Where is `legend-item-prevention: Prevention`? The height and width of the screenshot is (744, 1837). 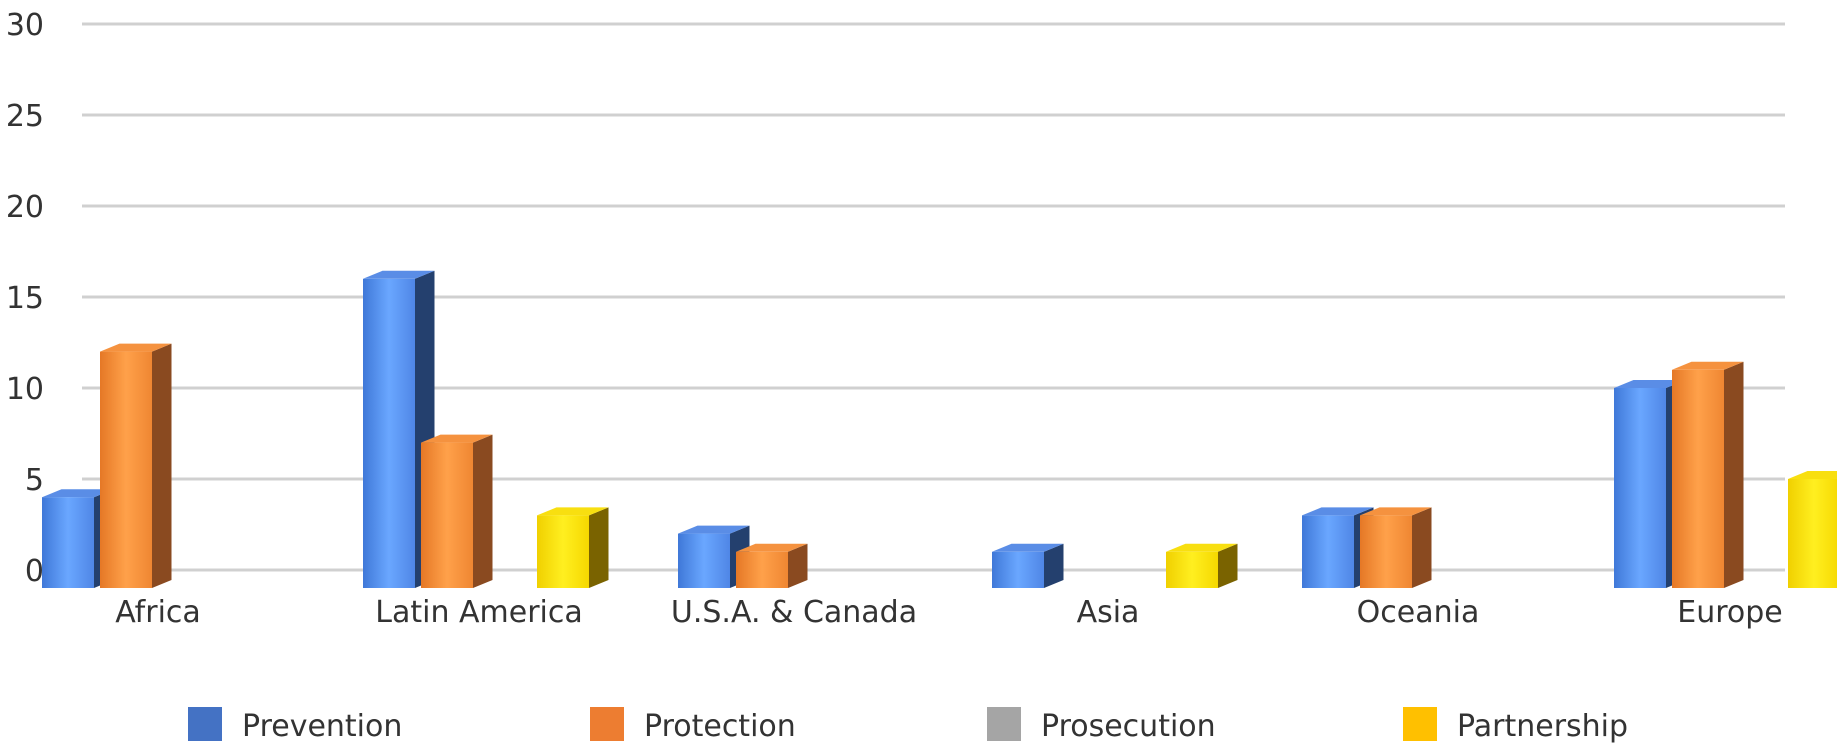 legend-item-prevention: Prevention is located at coordinates (295, 725).